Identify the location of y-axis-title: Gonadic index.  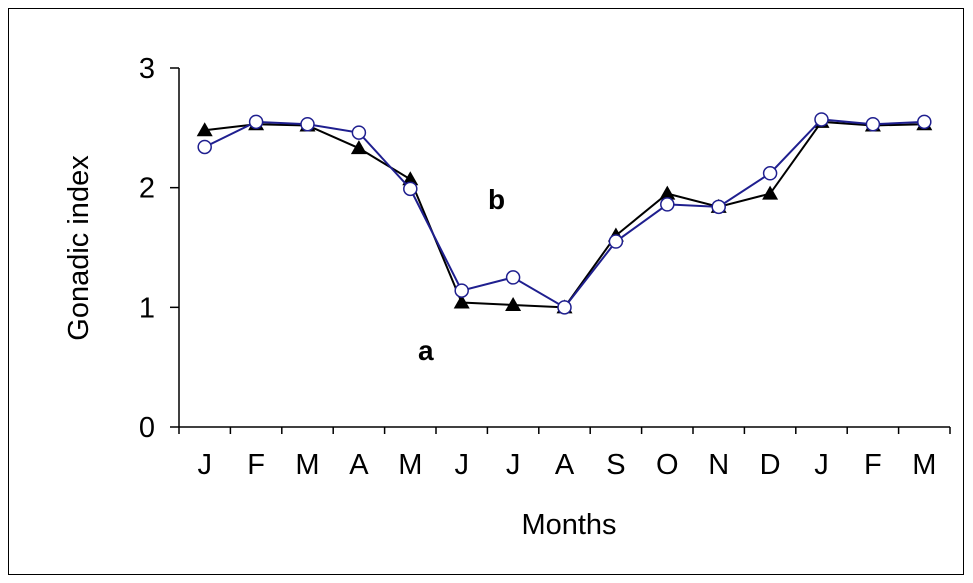
(79, 248).